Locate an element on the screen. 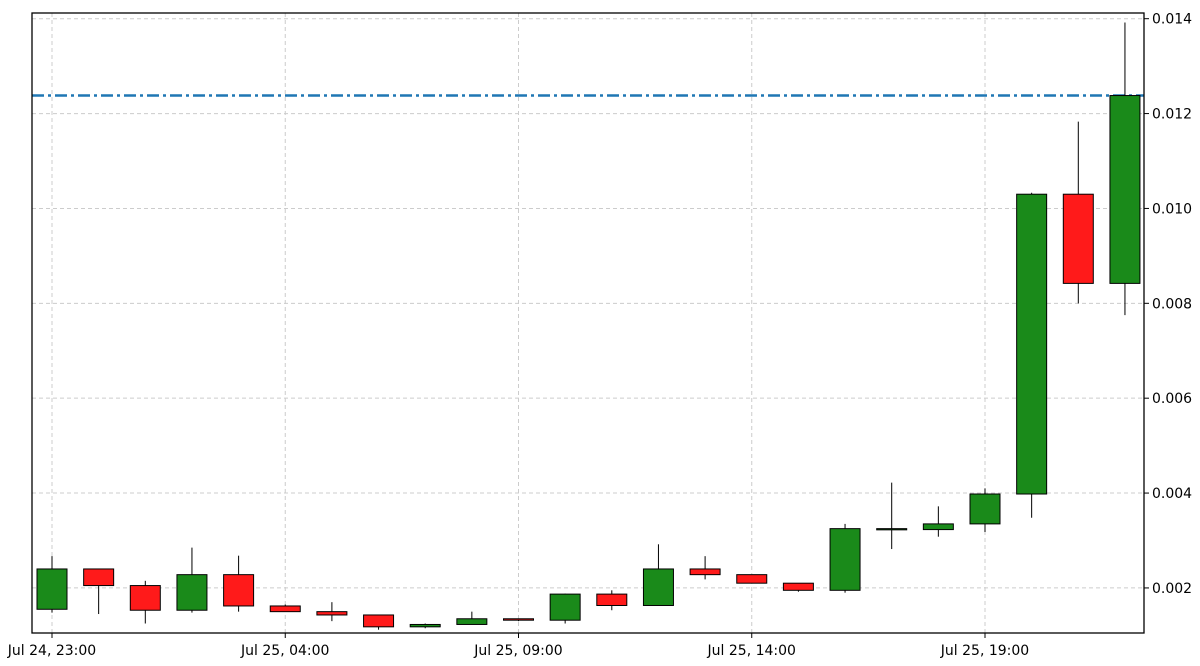 The width and height of the screenshot is (1200, 666). x-tick-label: Jul 25, 19:00 is located at coordinates (984, 651).